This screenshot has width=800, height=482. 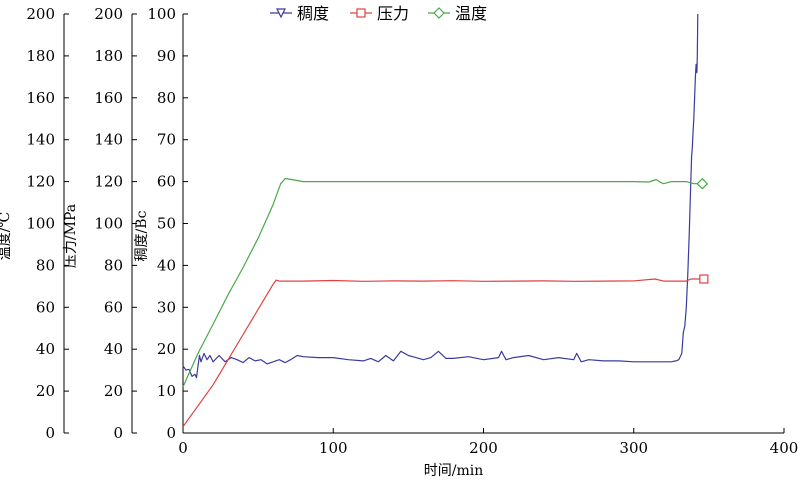 I want to click on pressure-tick-label: 120, so click(x=108, y=182).